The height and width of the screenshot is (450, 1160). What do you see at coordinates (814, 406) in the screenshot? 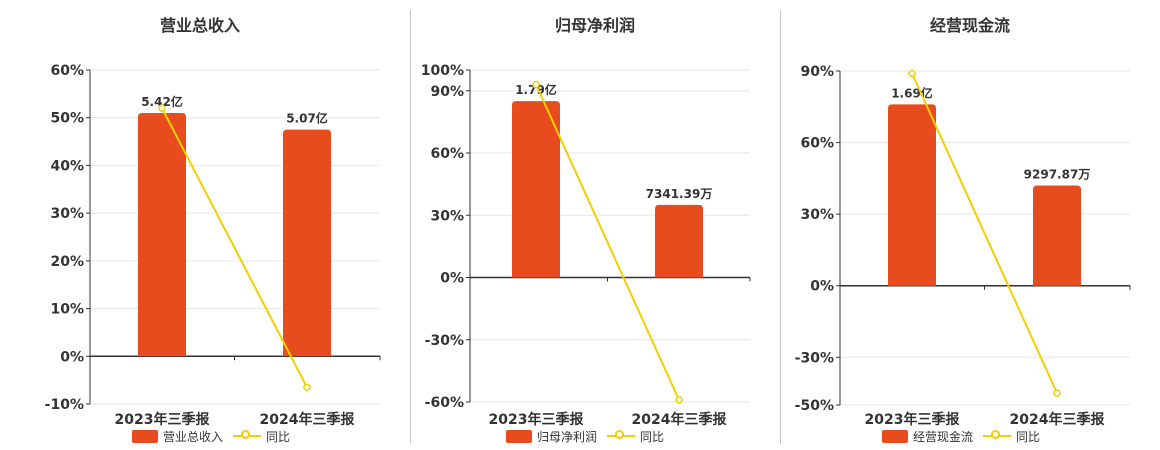
I see `y-tick-label: -50%` at bounding box center [814, 406].